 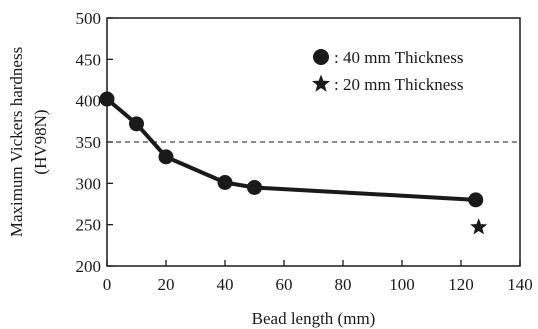 What do you see at coordinates (461, 284) in the screenshot?
I see `x-tick-label: 120` at bounding box center [461, 284].